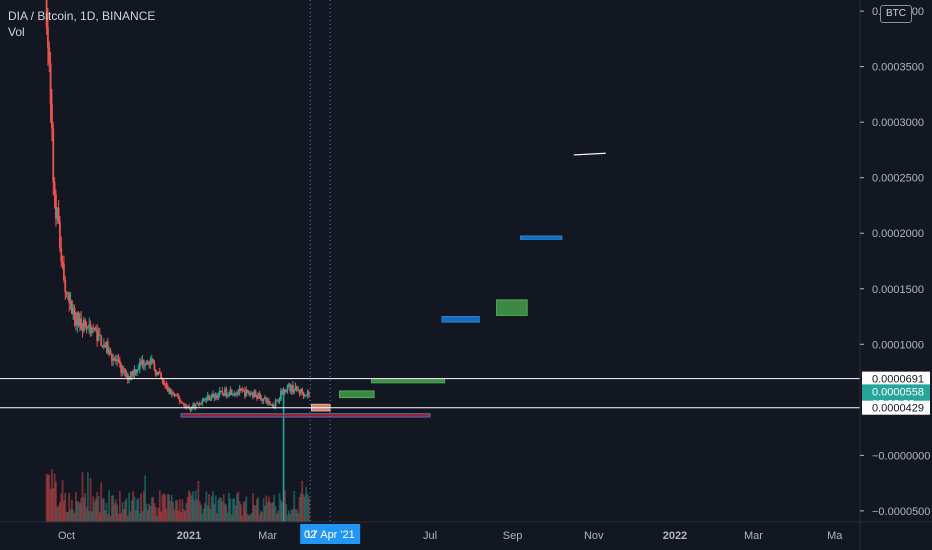 This screenshot has height=550, width=932. Describe the element at coordinates (460, 319) in the screenshot. I see `box-blue-jul` at that location.